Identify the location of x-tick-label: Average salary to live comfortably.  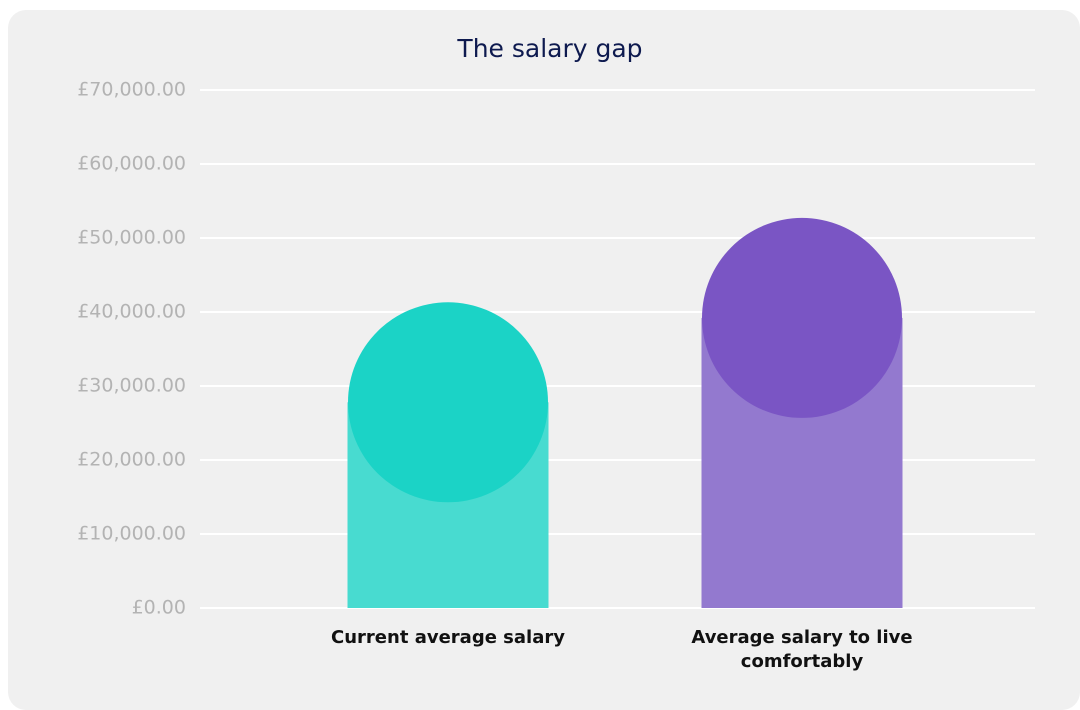
(802, 649).